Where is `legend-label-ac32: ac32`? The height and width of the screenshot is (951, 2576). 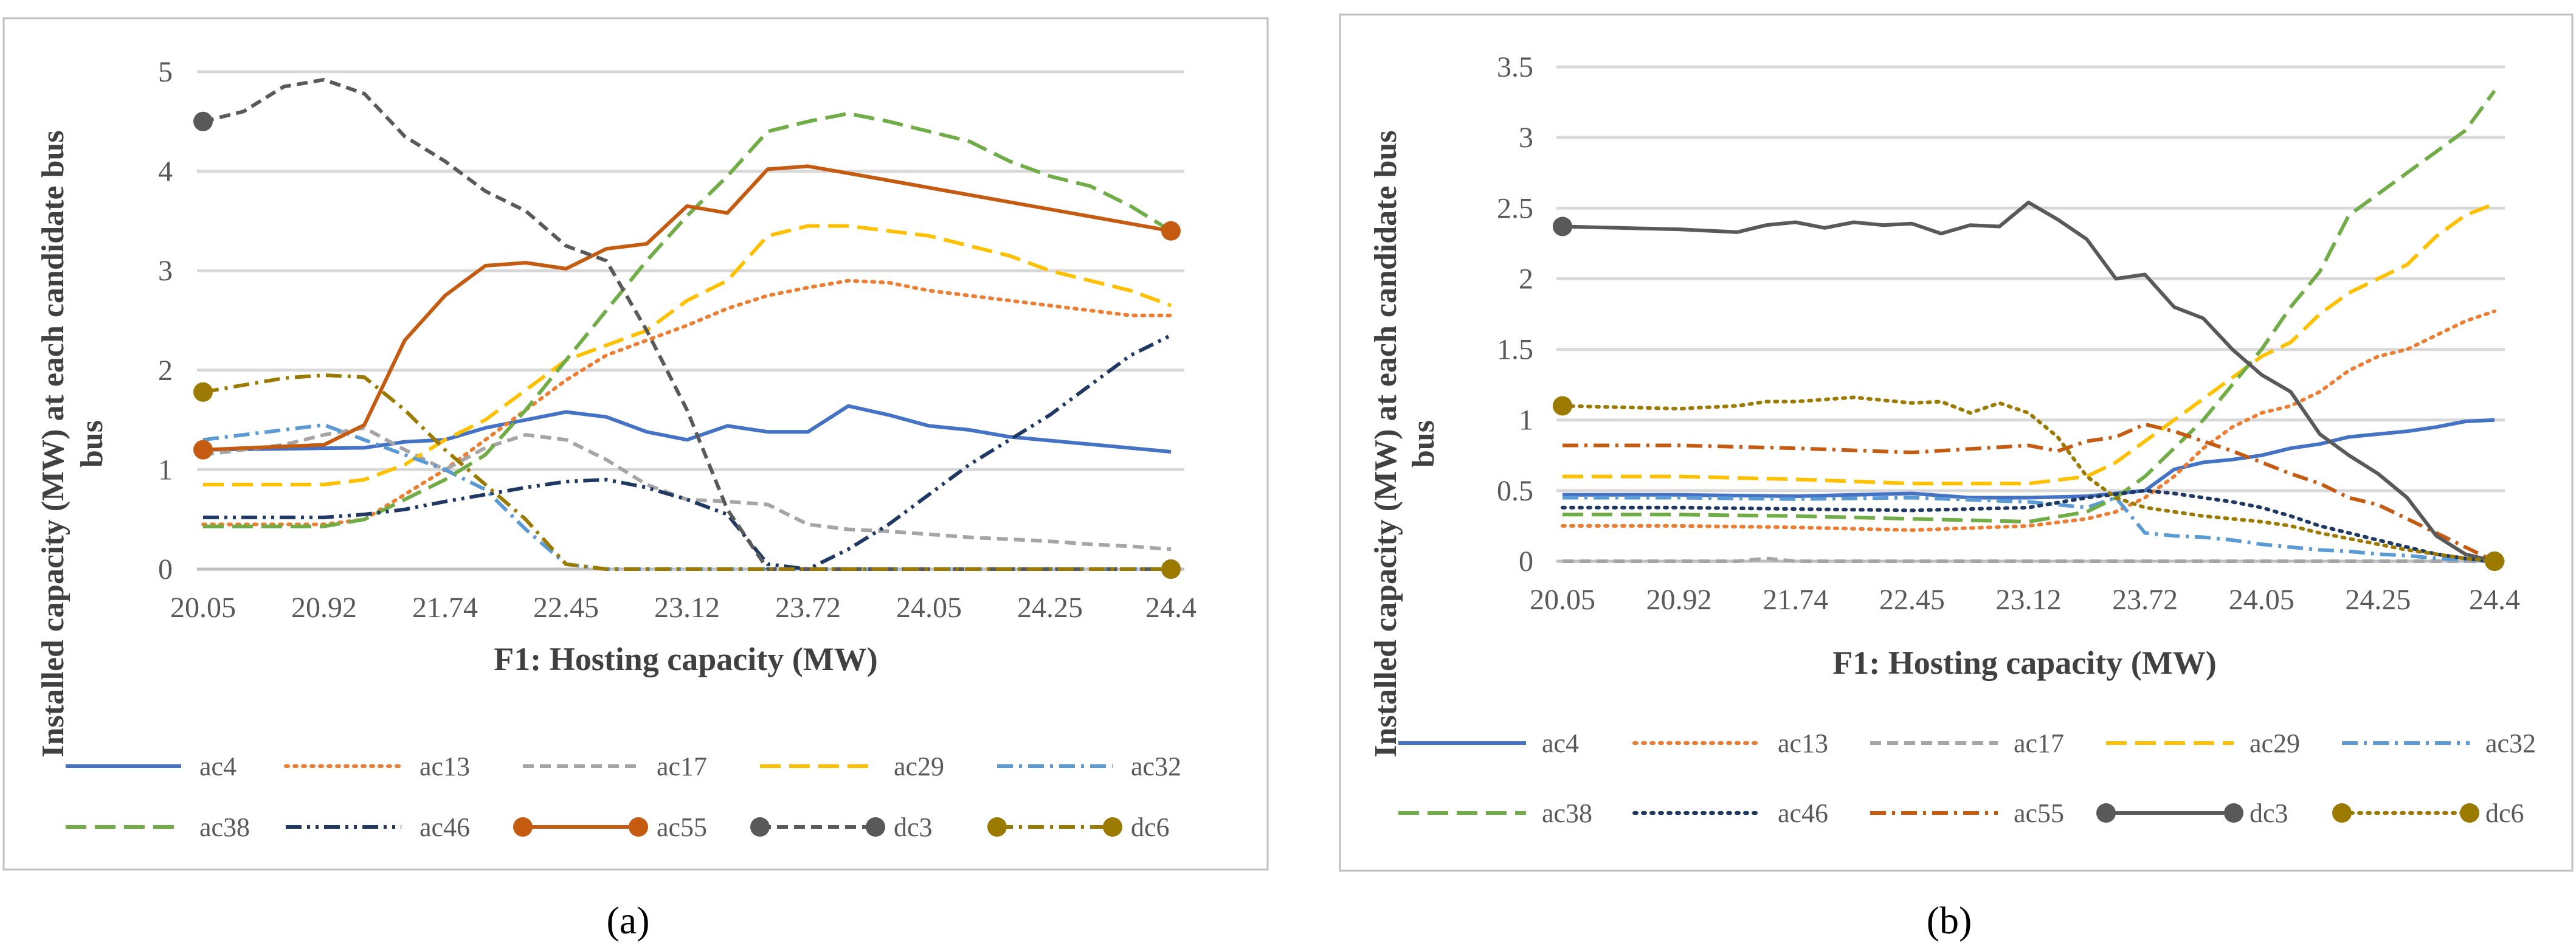
legend-label-ac32: ac32 is located at coordinates (2510, 743).